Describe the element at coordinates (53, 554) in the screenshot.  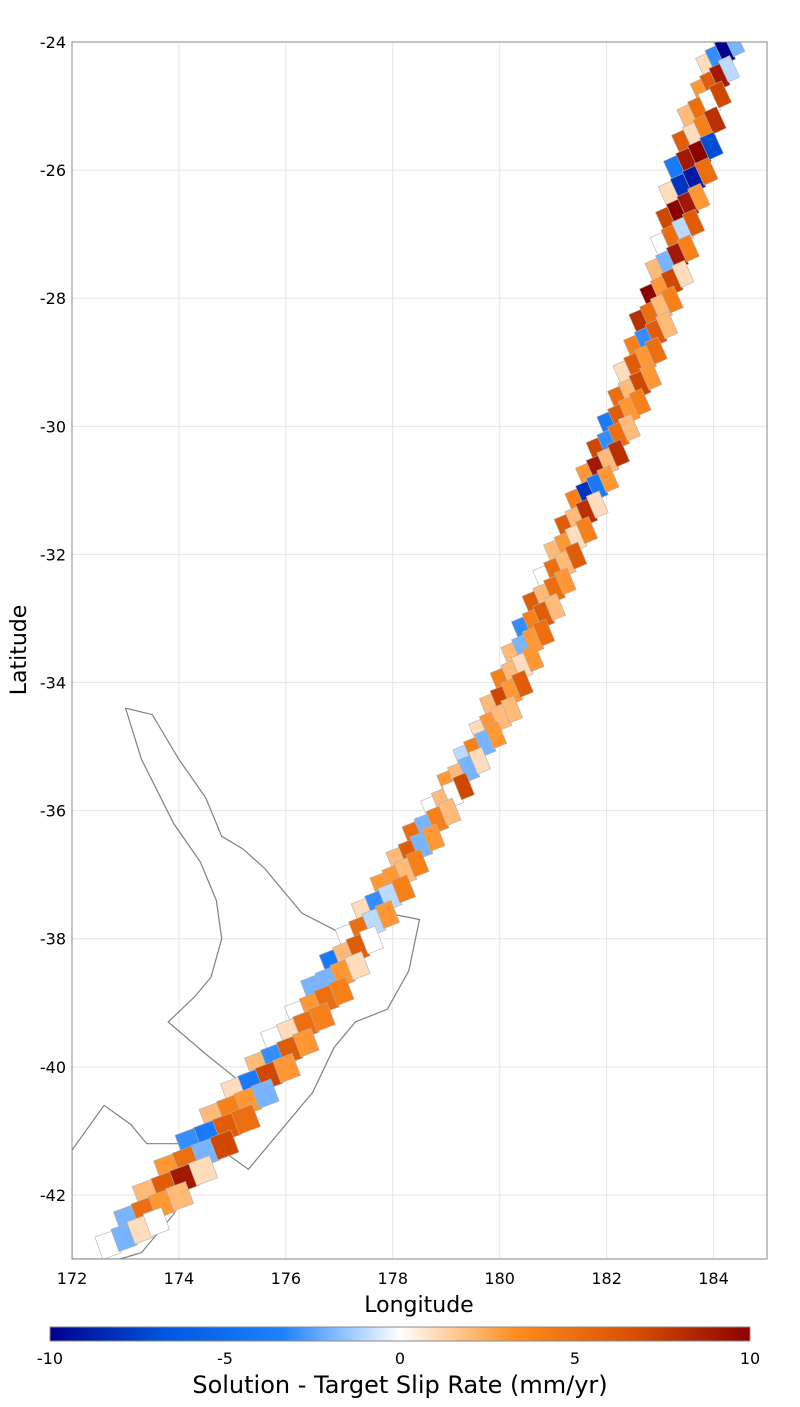
I see `y-tick-label: -32` at that location.